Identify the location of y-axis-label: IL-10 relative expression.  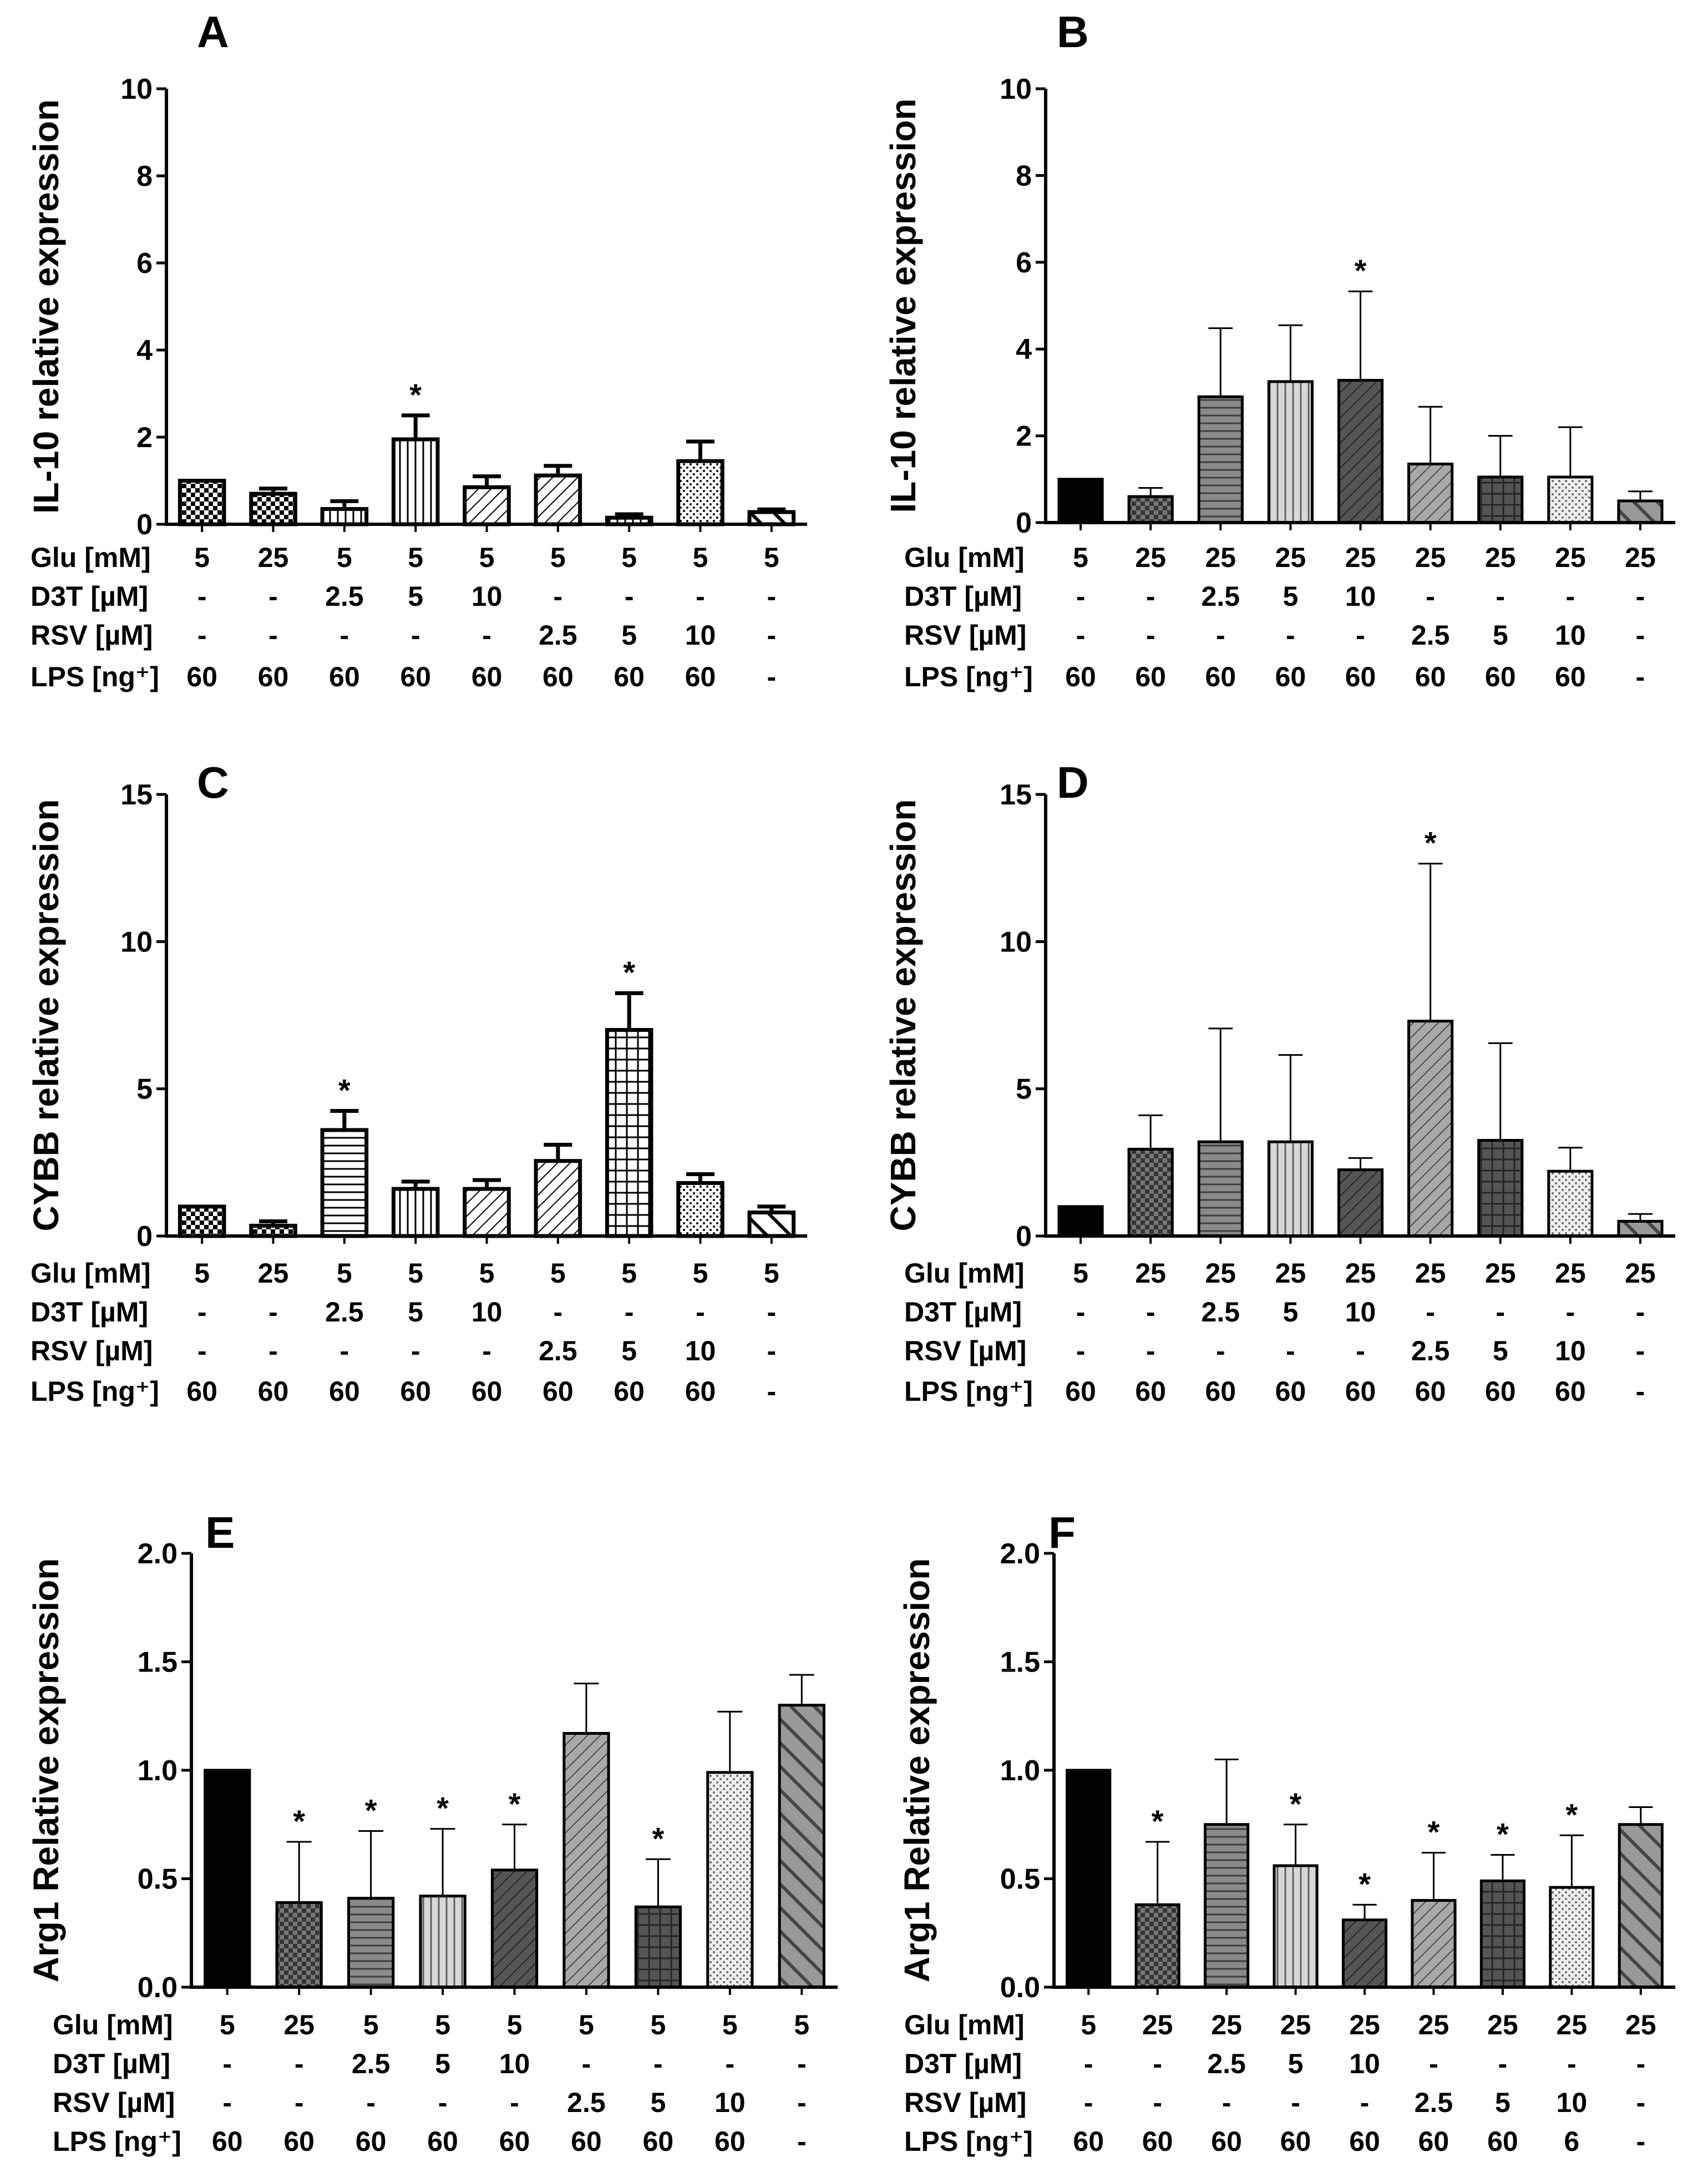
(46, 307).